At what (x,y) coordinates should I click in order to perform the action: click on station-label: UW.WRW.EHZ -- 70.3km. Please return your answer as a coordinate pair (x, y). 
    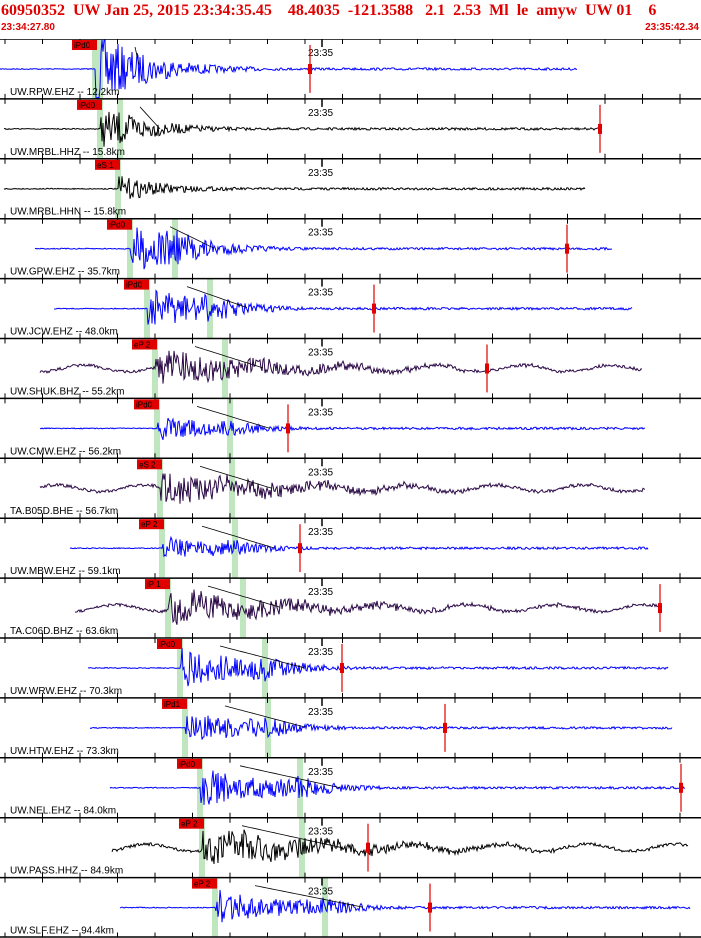
    Looking at the image, I should click on (66, 691).